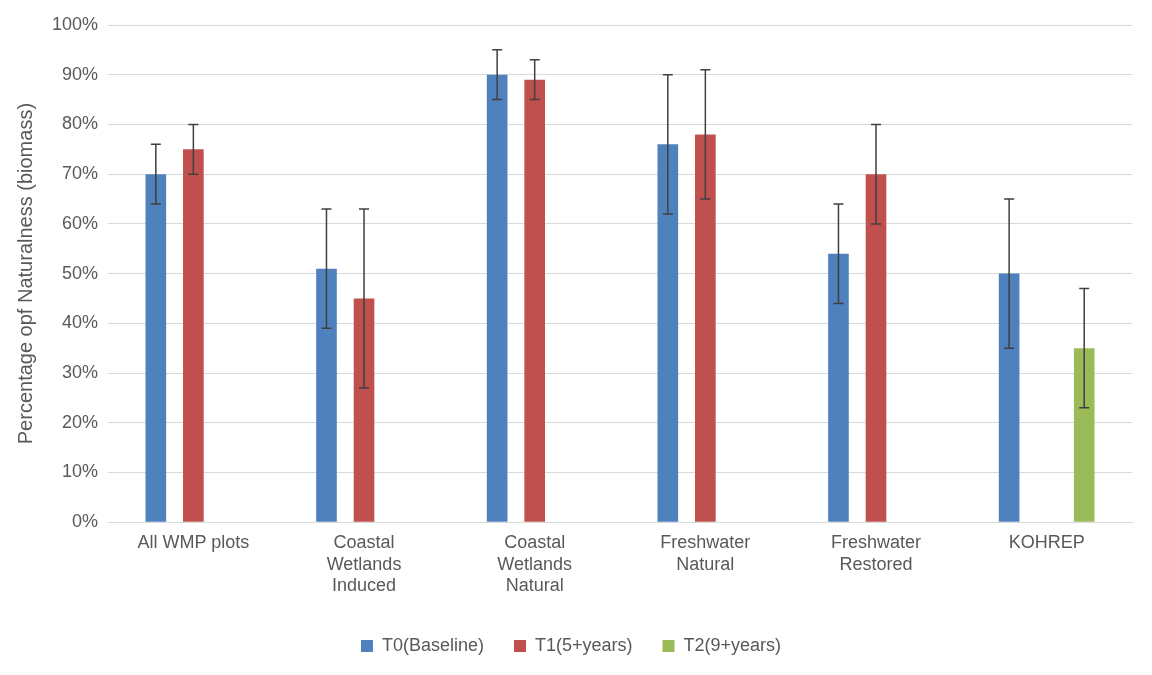 Image resolution: width=1152 pixels, height=675 pixels. Describe the element at coordinates (705, 552) in the screenshot. I see `x-tick-label: Freshwater Natural` at that location.